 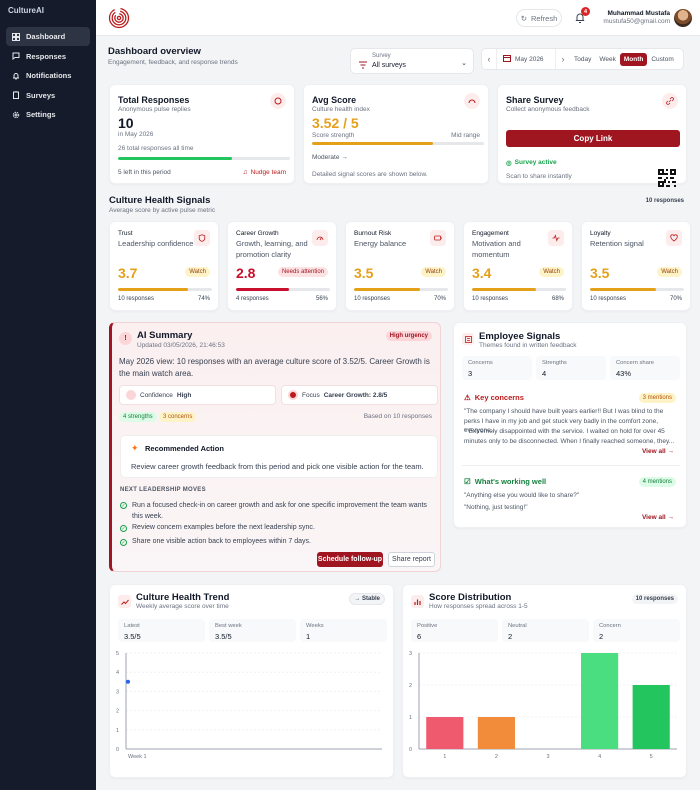 I want to click on signal-description: Leadership confidence, so click(x=156, y=243).